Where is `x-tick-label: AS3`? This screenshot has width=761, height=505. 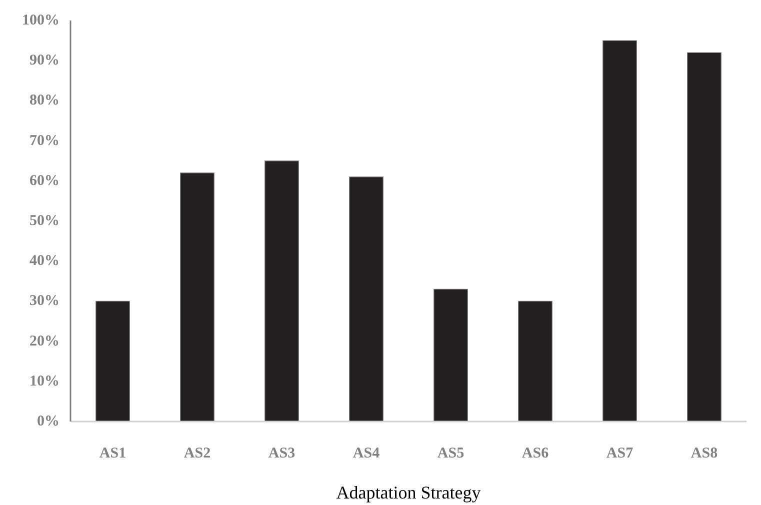 x-tick-label: AS3 is located at coordinates (282, 454).